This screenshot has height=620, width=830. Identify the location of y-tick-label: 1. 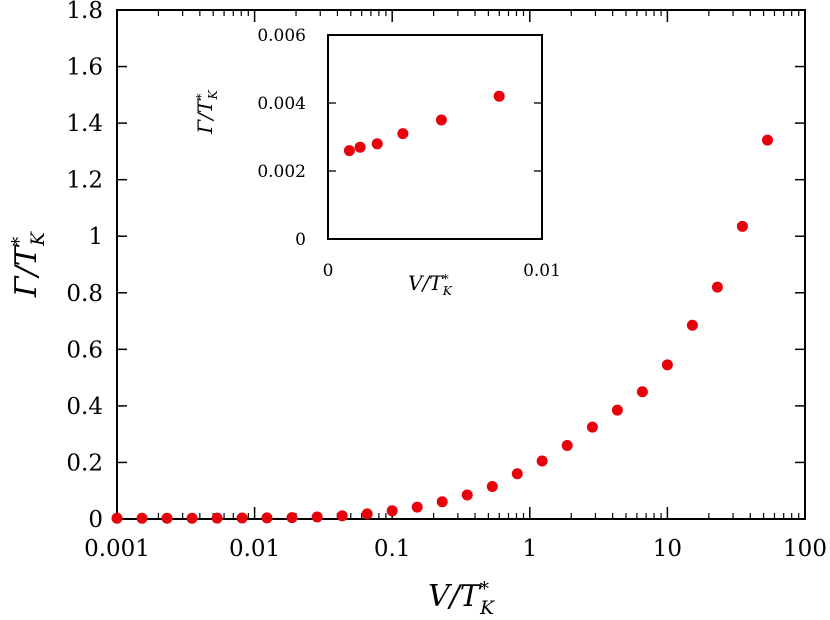
(95, 237).